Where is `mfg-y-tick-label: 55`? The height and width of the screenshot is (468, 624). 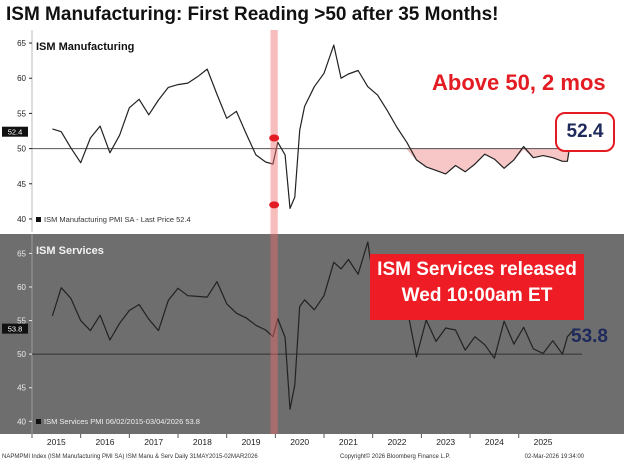
mfg-y-tick-label: 55 is located at coordinates (21, 113).